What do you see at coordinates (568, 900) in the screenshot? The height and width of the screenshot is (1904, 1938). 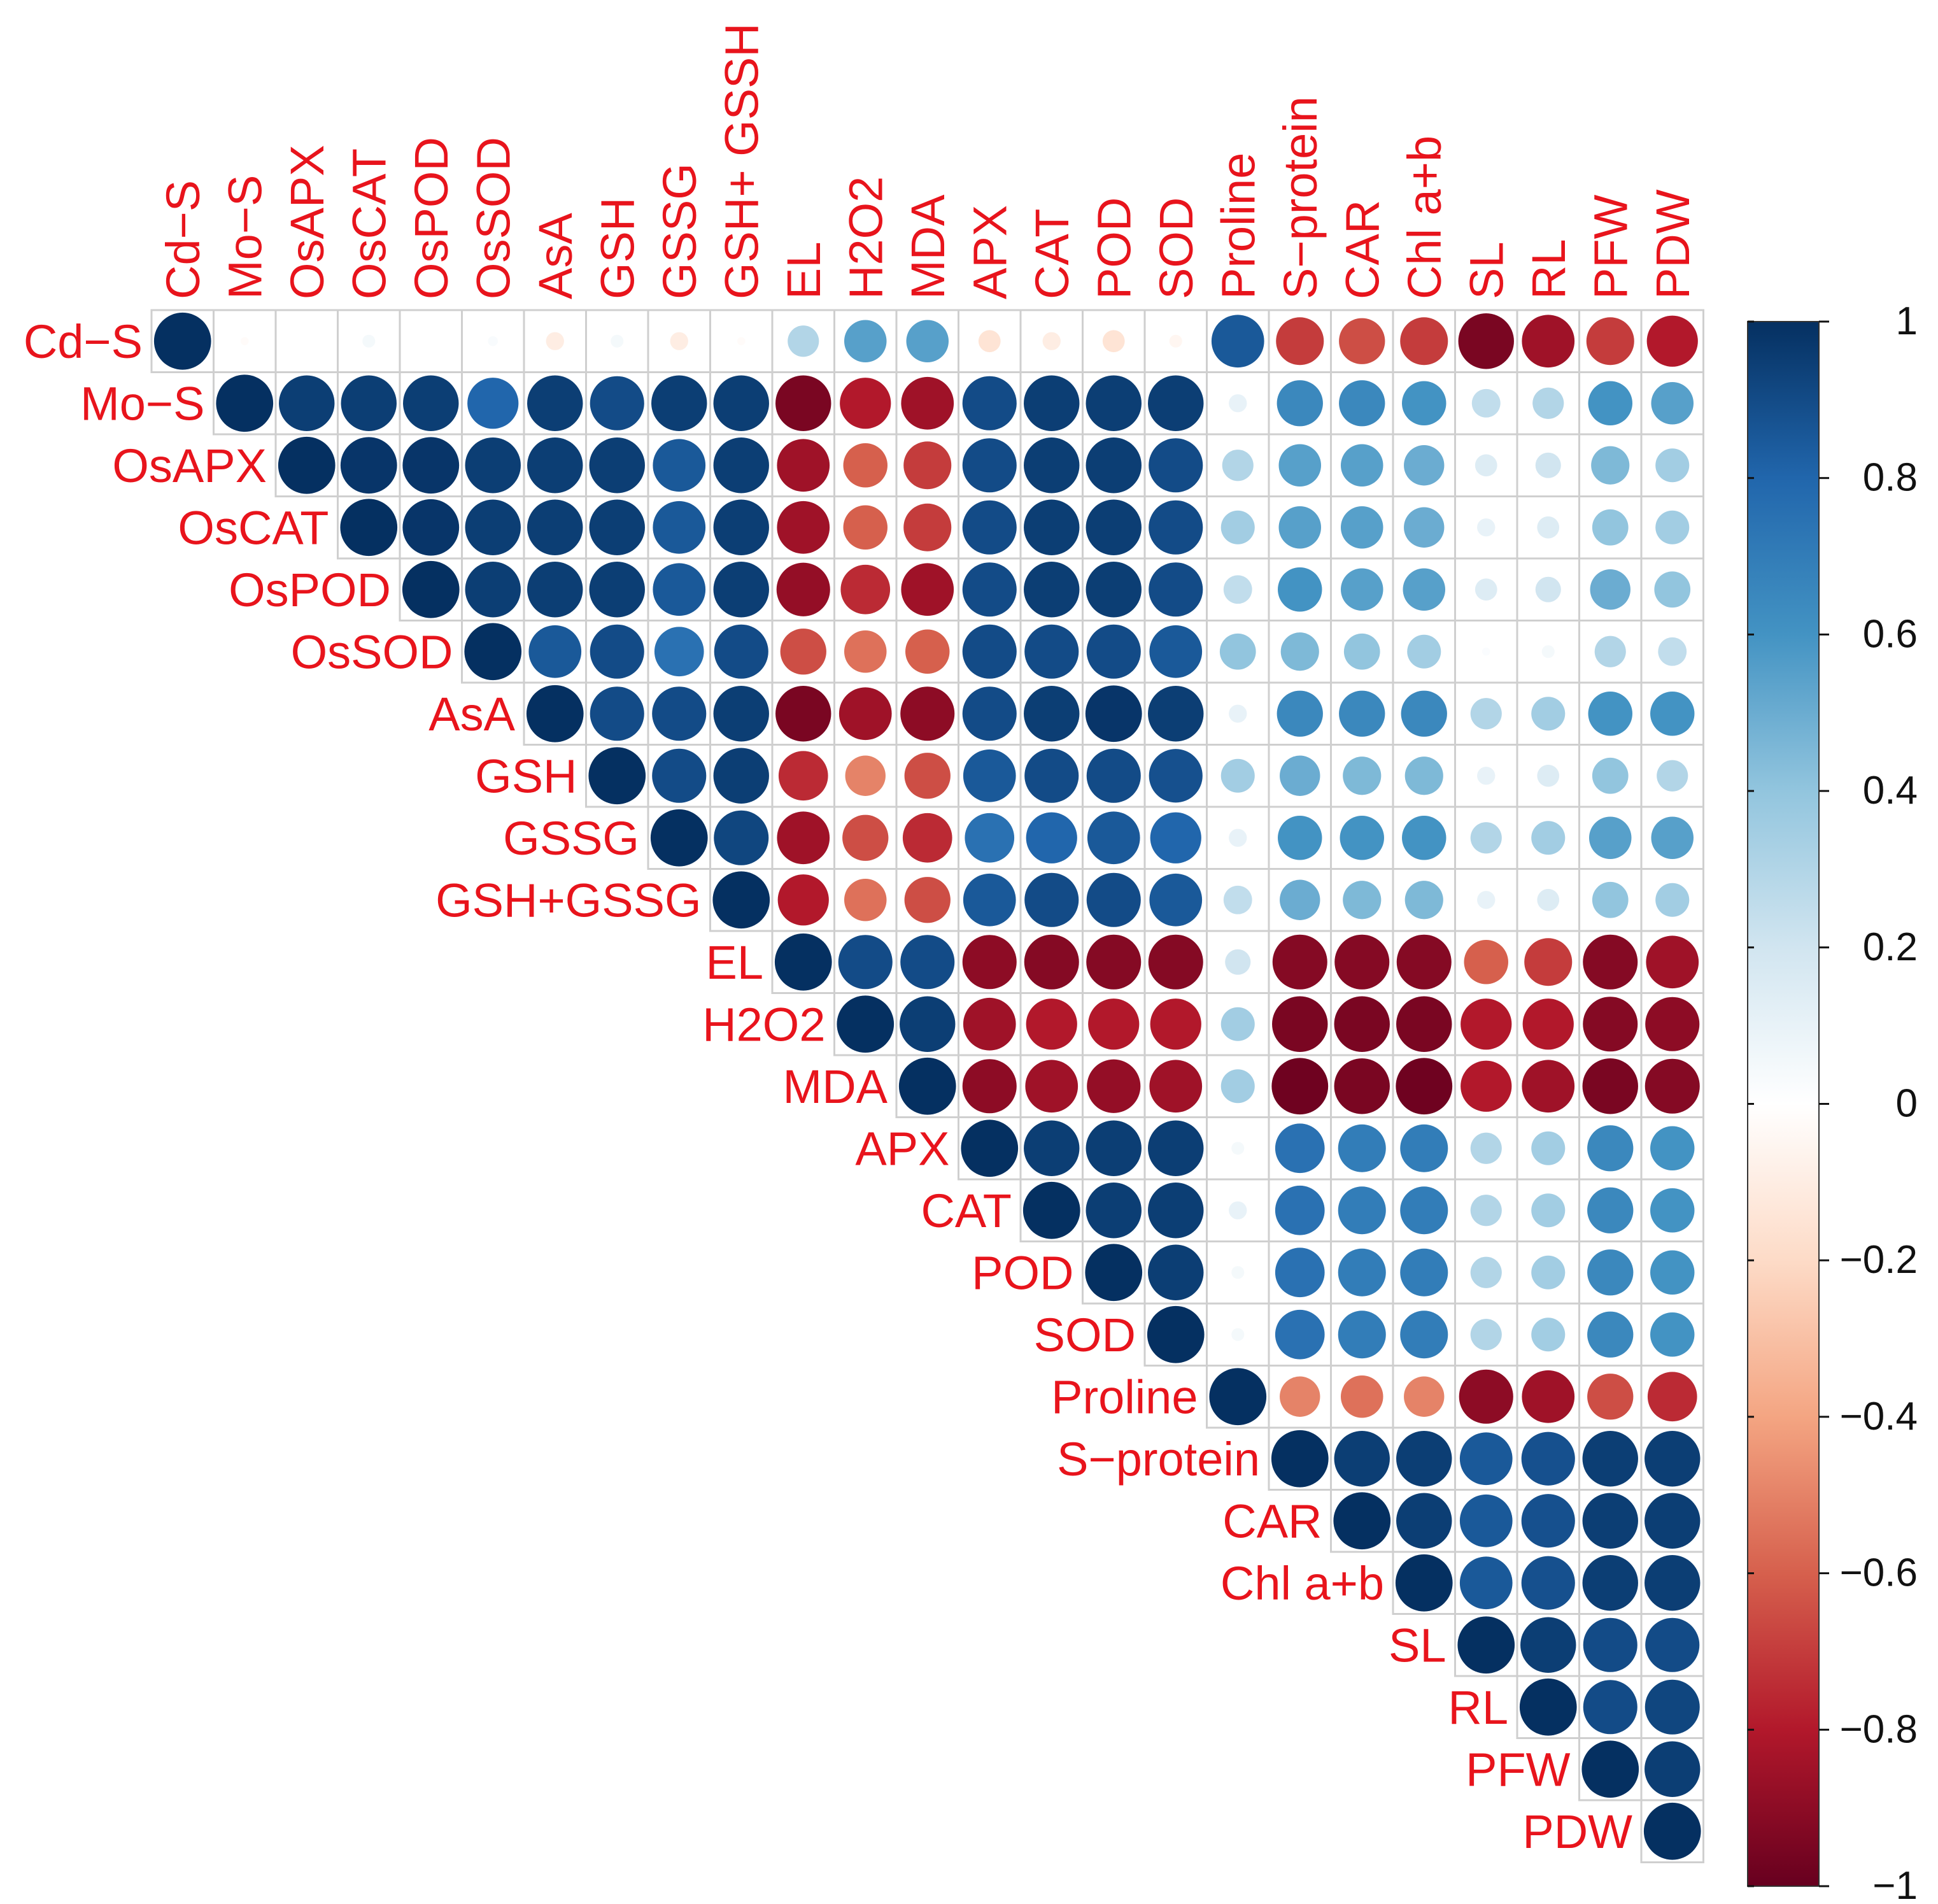 I see `row-label: GSH+GSSG` at bounding box center [568, 900].